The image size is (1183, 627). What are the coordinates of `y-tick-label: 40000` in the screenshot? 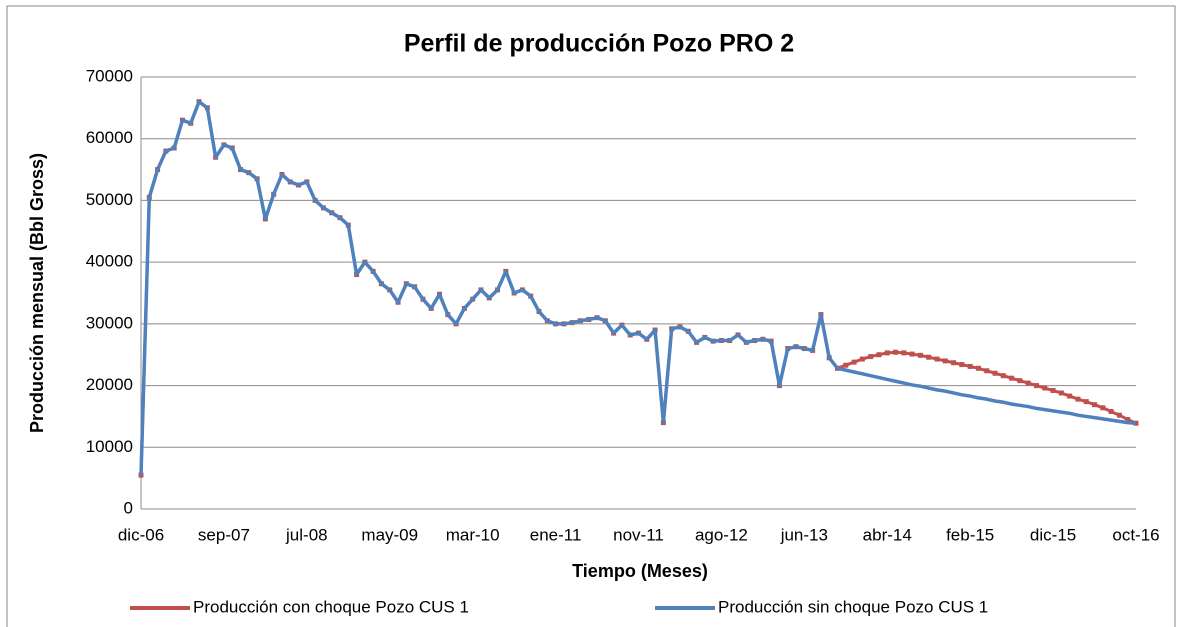 It's located at (109, 261).